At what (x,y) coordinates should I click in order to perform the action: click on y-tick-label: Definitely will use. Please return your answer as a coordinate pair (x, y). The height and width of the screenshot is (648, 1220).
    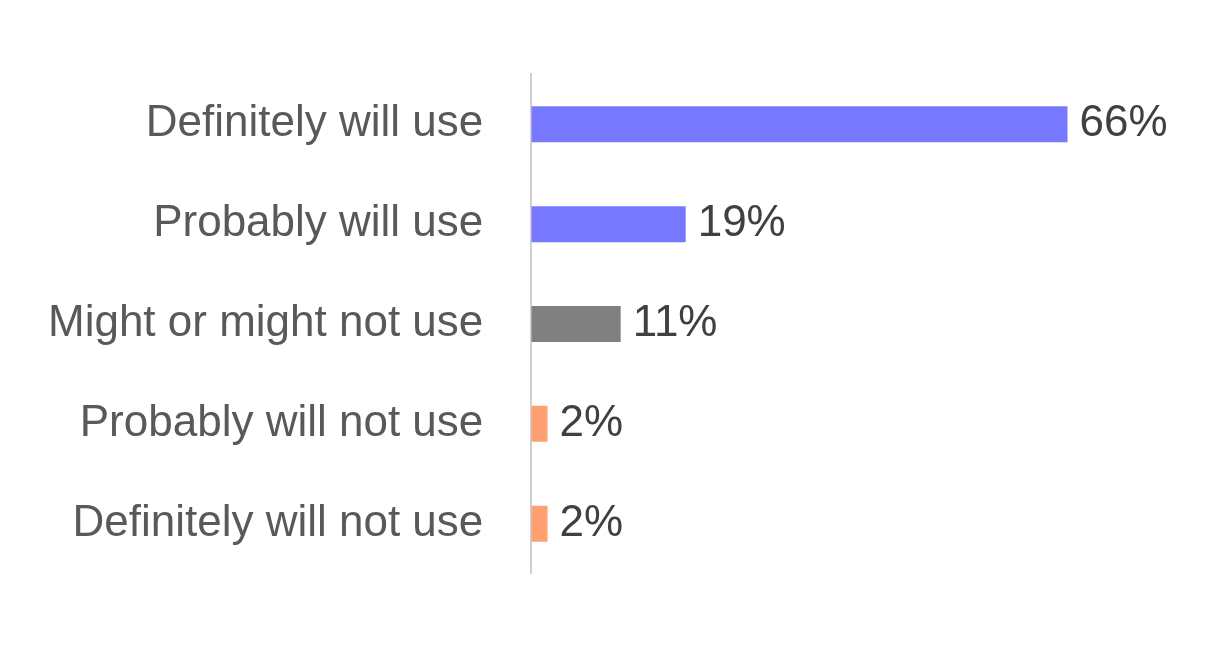
    Looking at the image, I should click on (314, 121).